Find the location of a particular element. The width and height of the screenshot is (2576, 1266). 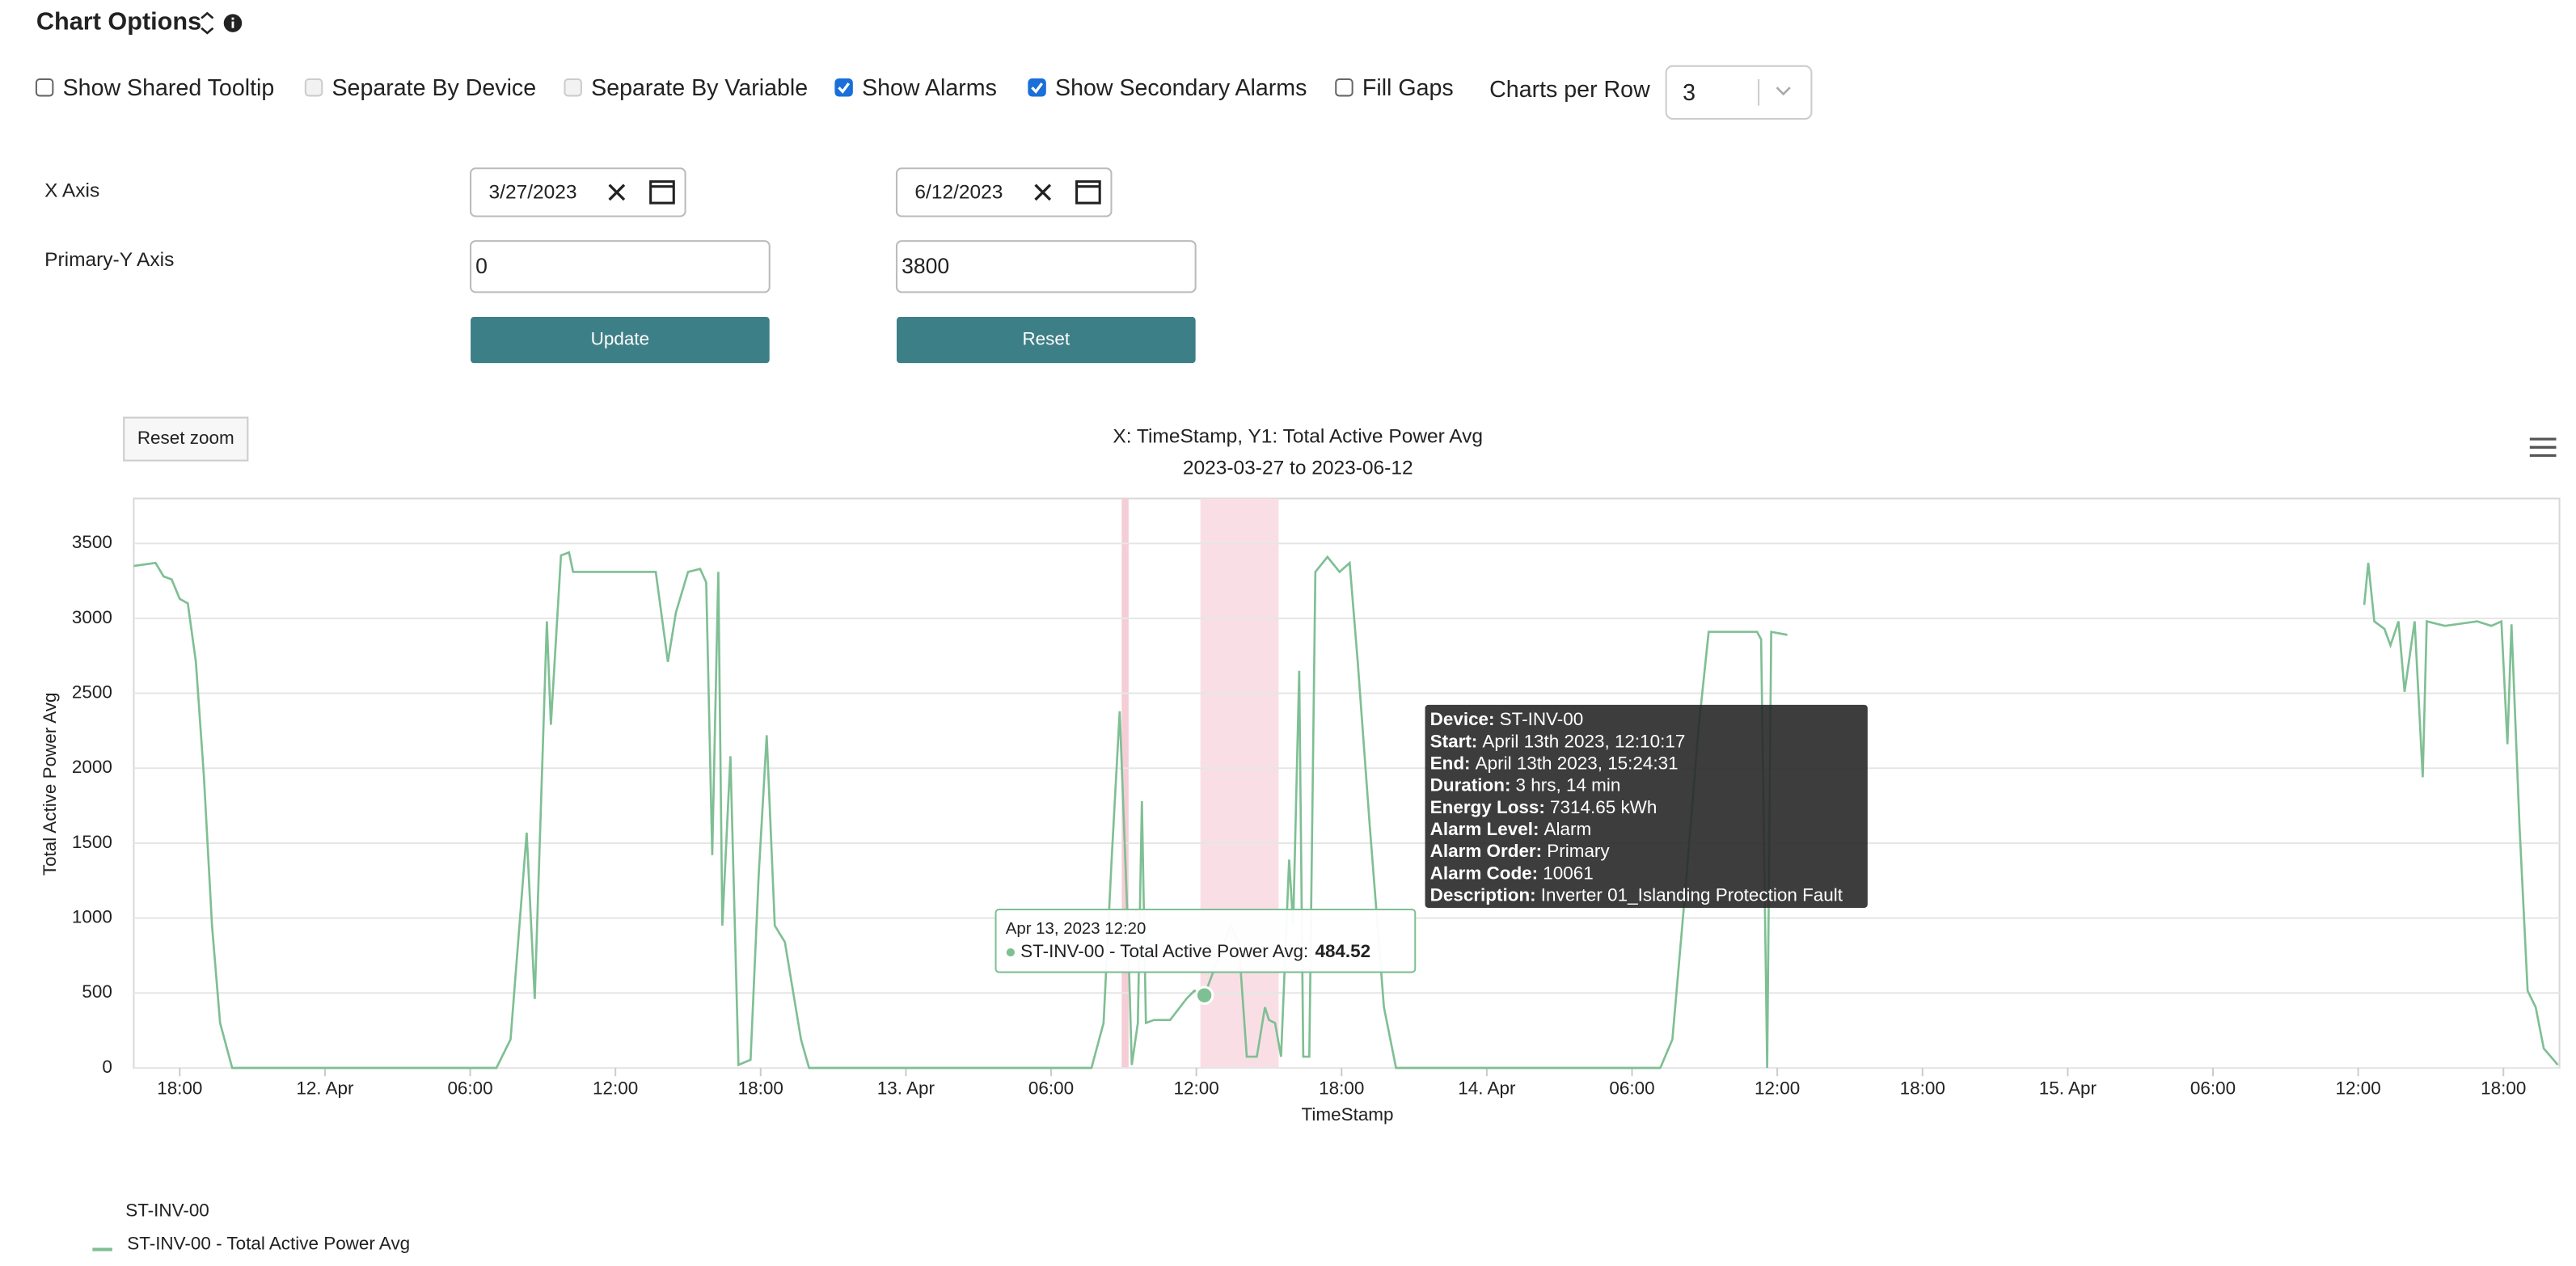

alarm-key: Alarm Code: is located at coordinates (1484, 873).